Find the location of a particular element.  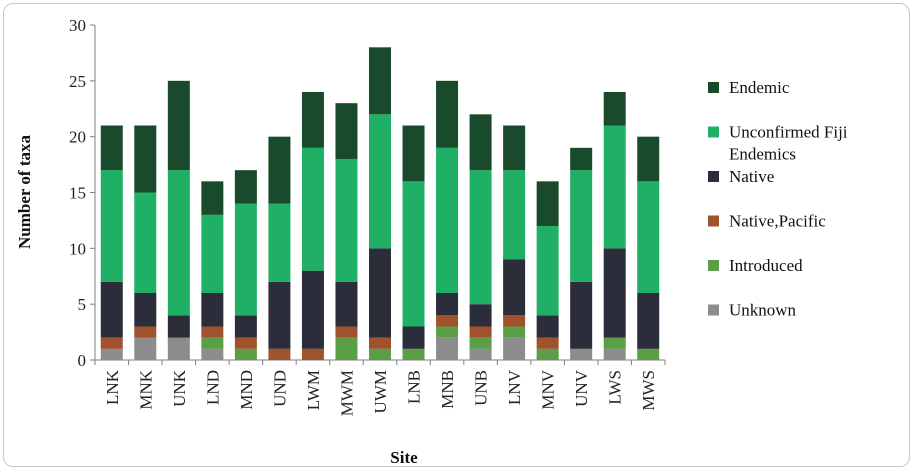

legend-label: Unconfirmed Fiji is located at coordinates (788, 132).